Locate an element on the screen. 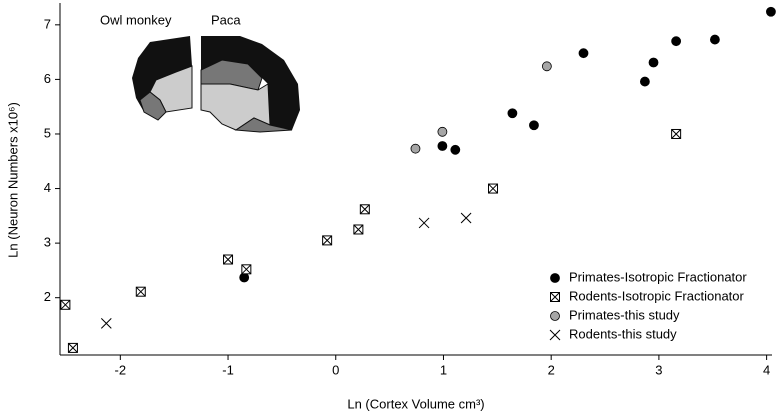 The image size is (780, 415). brain-inset is located at coordinates (216, 84).